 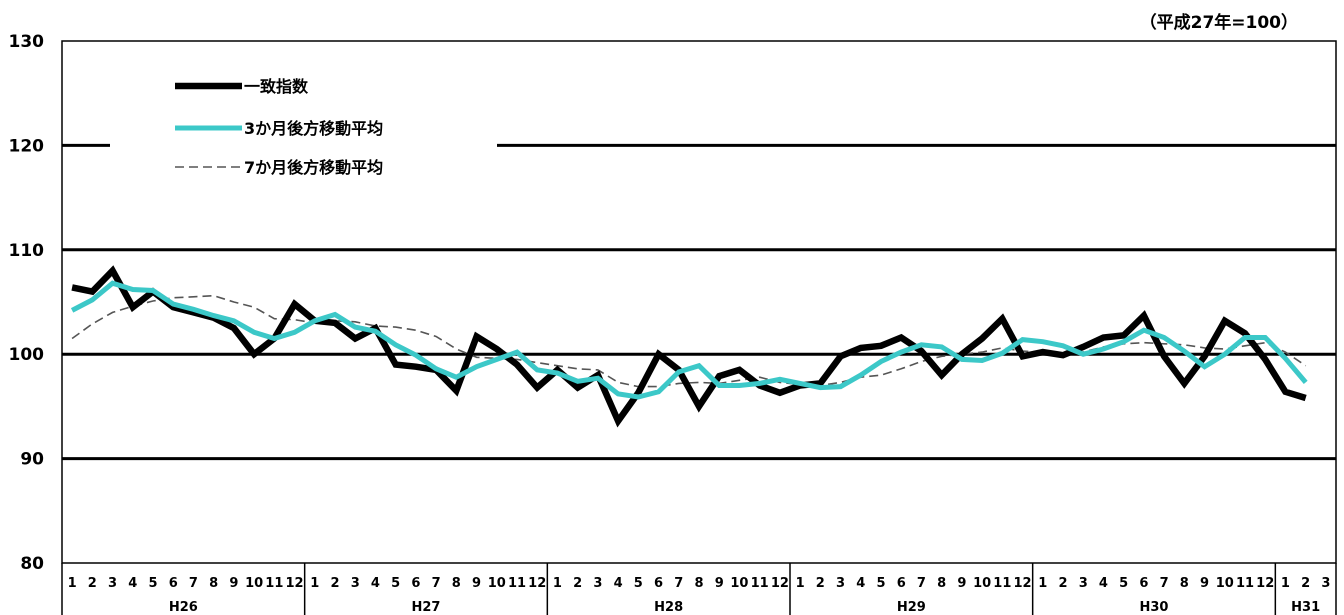 What do you see at coordinates (27, 251) in the screenshot?
I see `y-tick-label: 110` at bounding box center [27, 251].